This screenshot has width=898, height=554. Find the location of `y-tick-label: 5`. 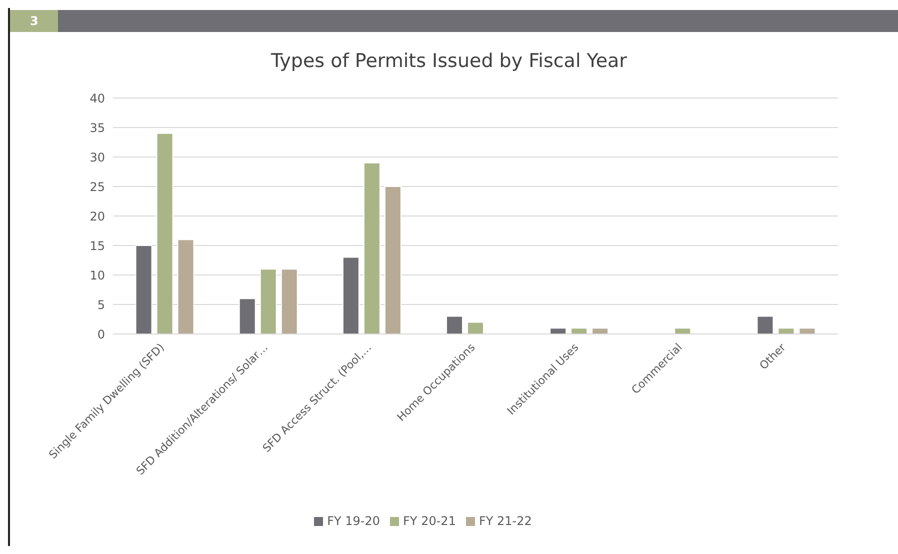

y-tick-label: 5 is located at coordinates (101, 305).